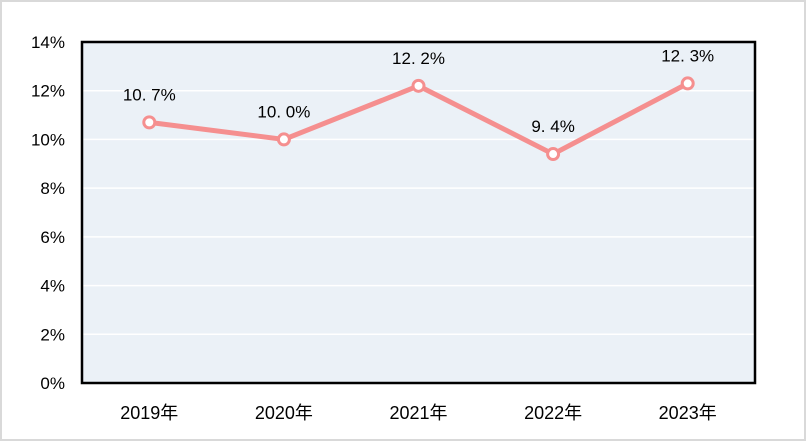  Describe the element at coordinates (52, 383) in the screenshot. I see `y-axis-tick-label: 0%` at that location.